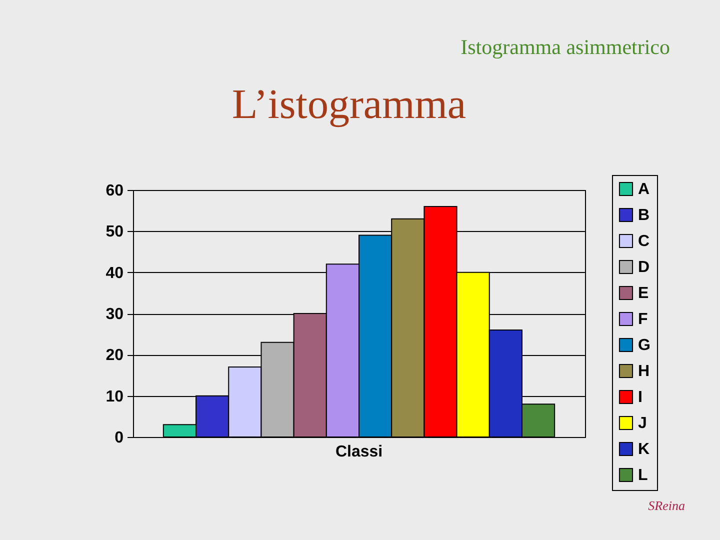  What do you see at coordinates (115, 232) in the screenshot?
I see `y-tick-label: 50` at bounding box center [115, 232].